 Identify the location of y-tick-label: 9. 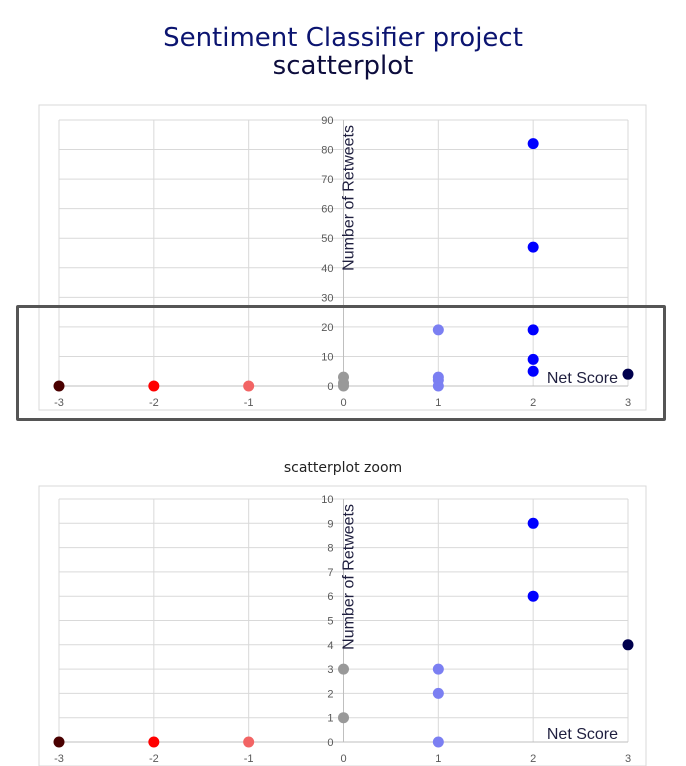
(330, 524).